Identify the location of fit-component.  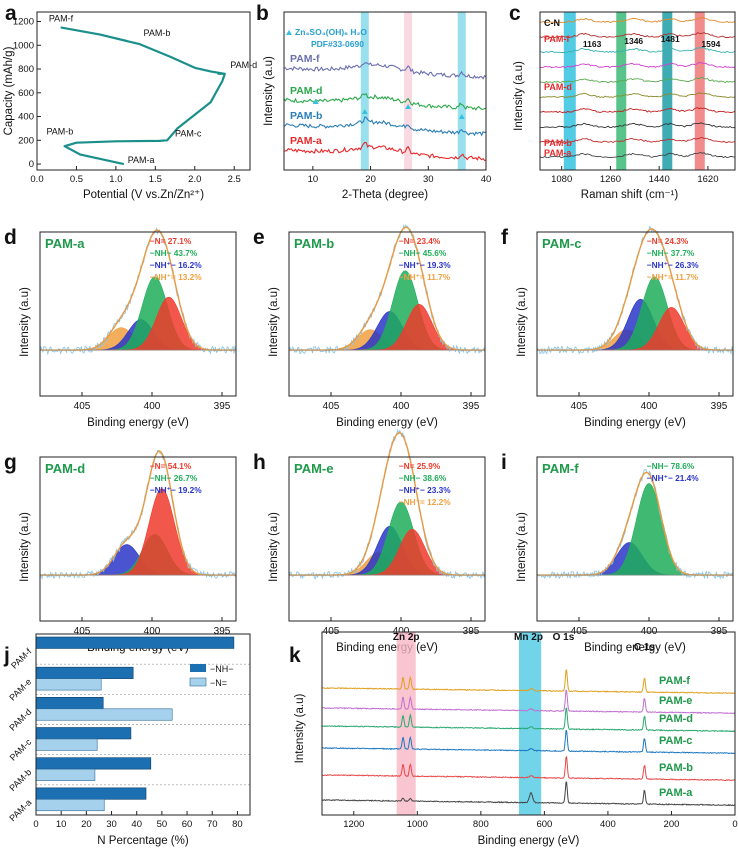
(138, 313).